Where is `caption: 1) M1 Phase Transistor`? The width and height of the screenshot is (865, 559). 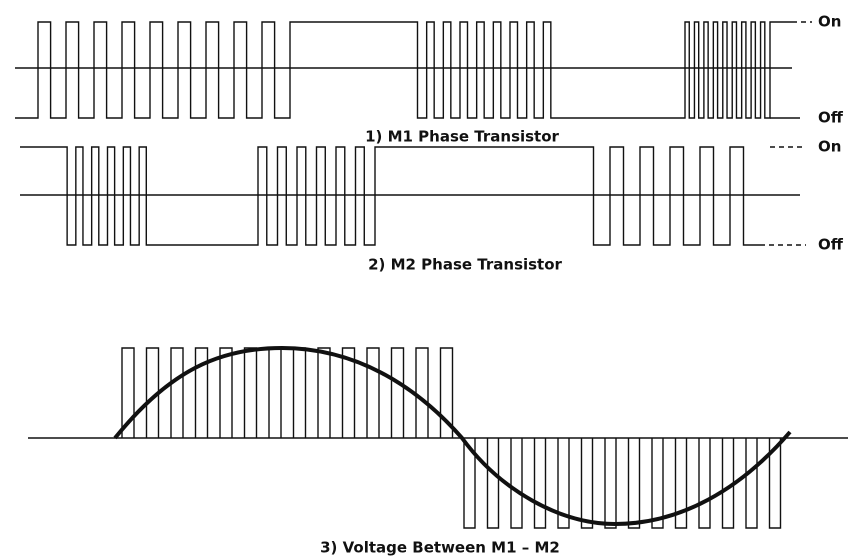 caption: 1) M1 Phase Transistor is located at coordinates (462, 137).